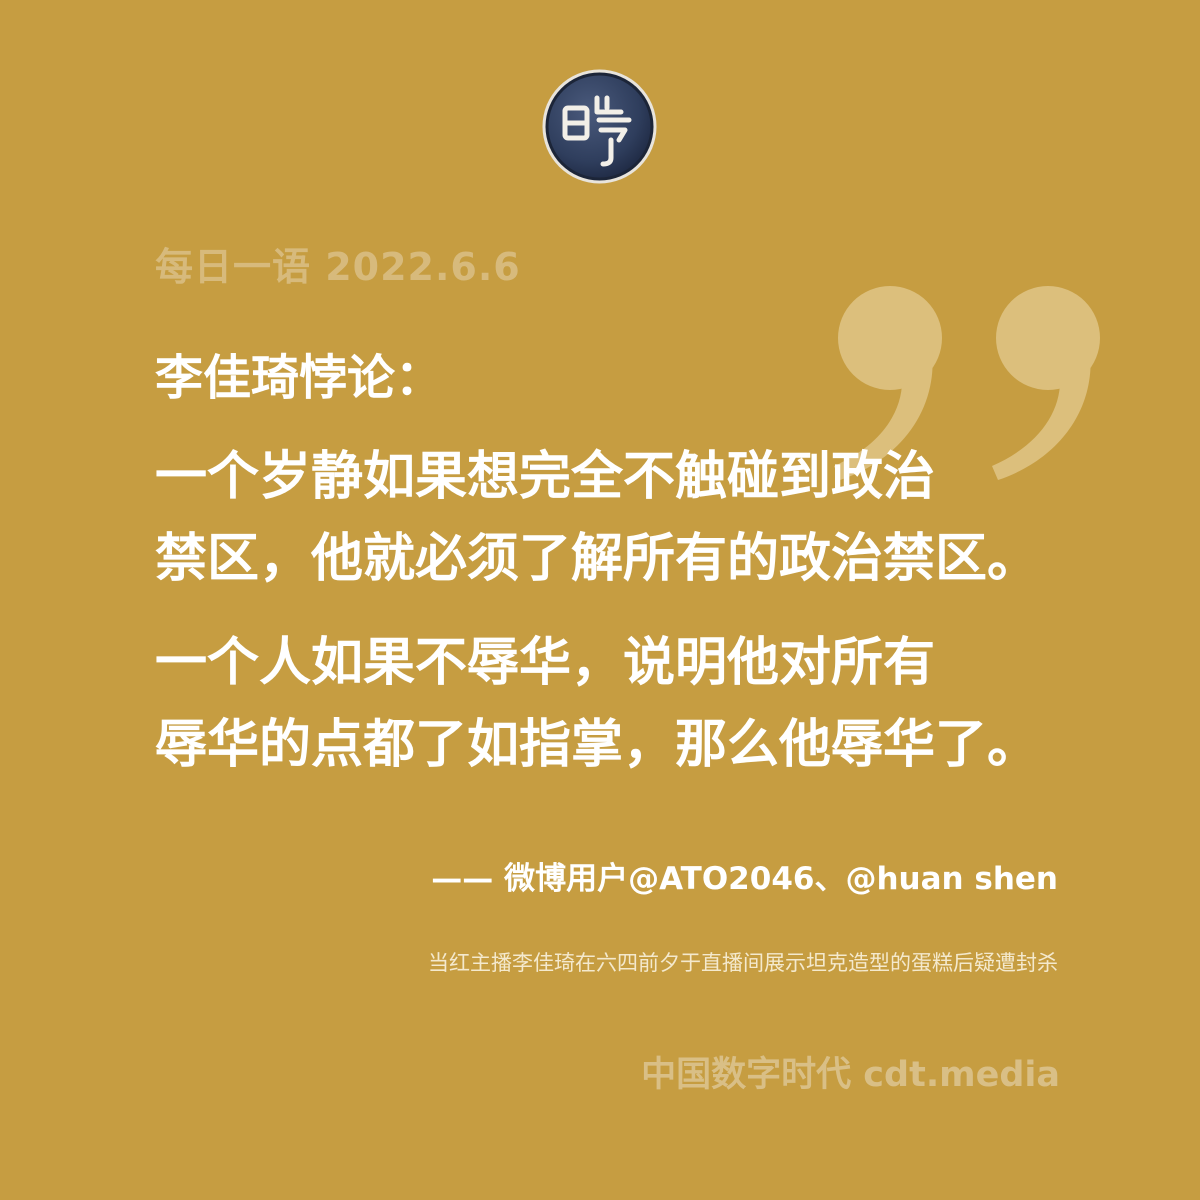 The width and height of the screenshot is (1200, 1200). What do you see at coordinates (299, 378) in the screenshot?
I see `quote-headline: 李佳琦悖论：` at bounding box center [299, 378].